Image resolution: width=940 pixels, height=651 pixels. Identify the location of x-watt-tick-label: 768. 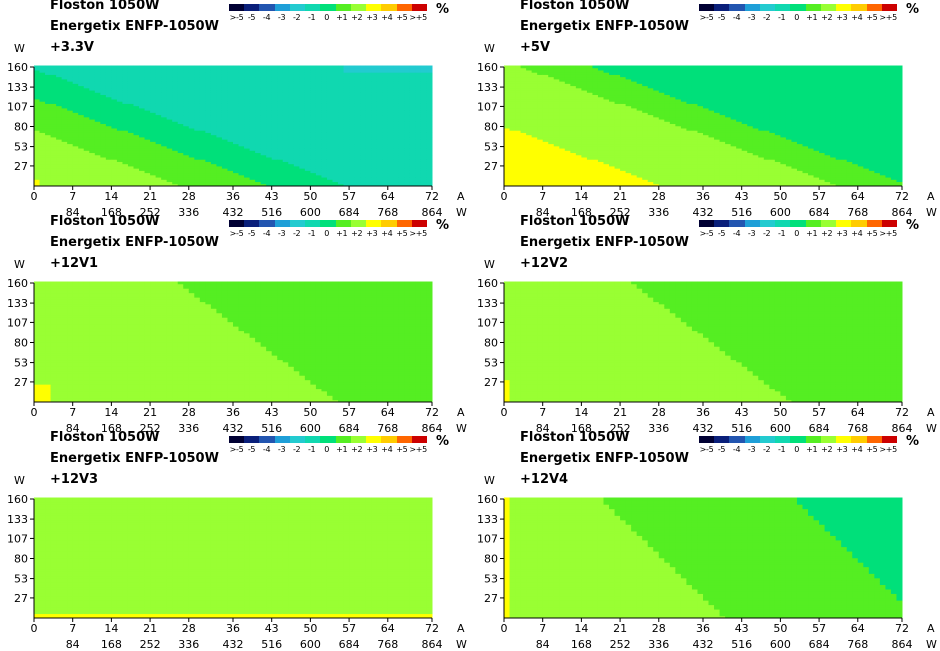
(387, 212).